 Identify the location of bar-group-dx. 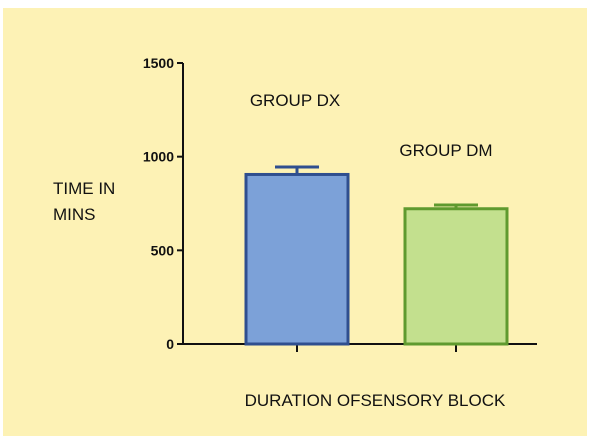
(297, 259).